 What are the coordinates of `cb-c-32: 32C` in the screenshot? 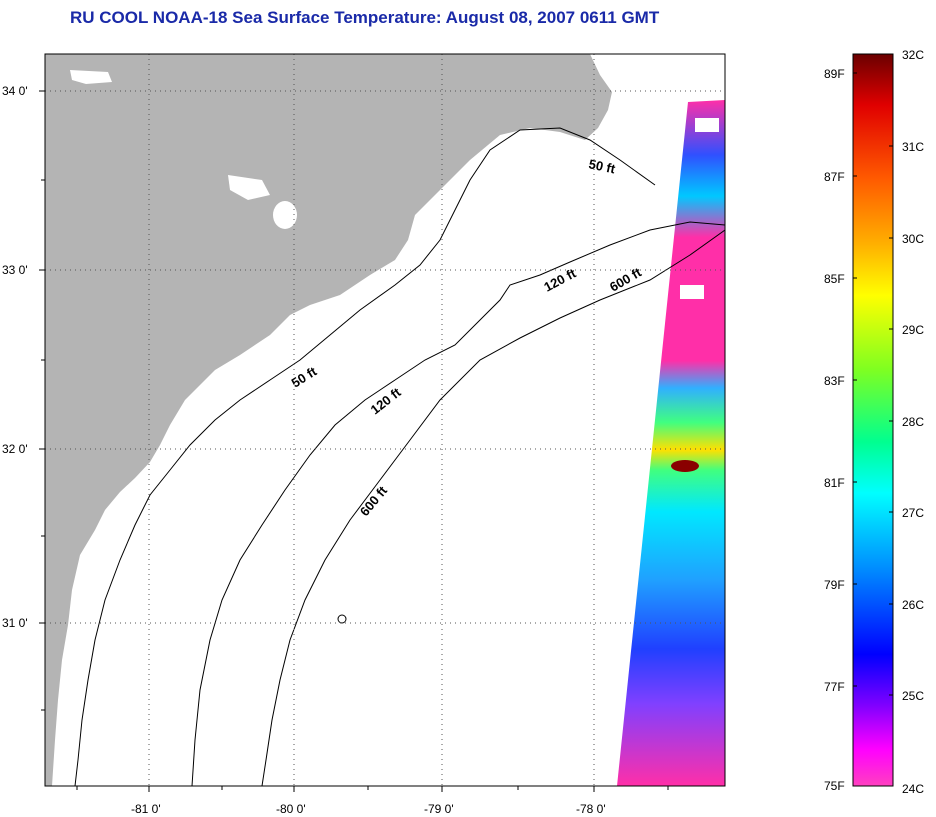 It's located at (913, 55).